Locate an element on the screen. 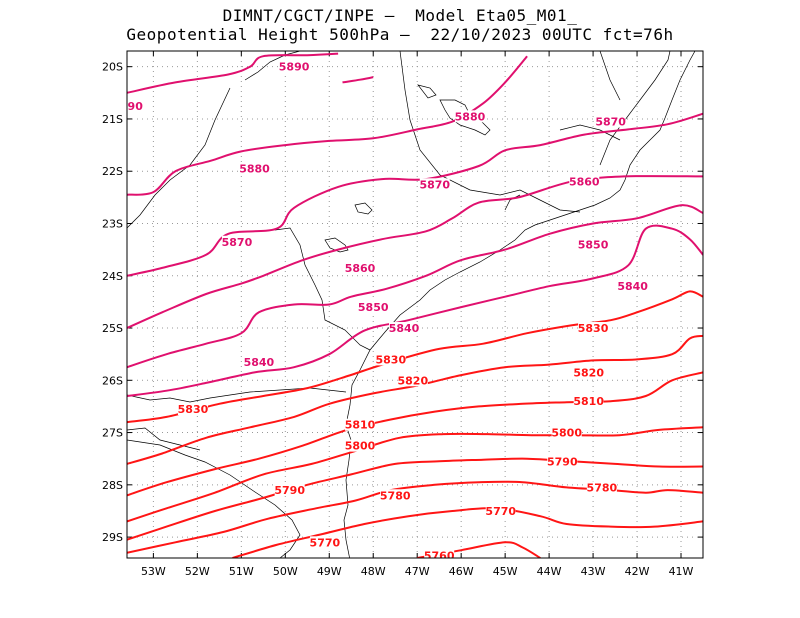 This screenshot has width=800, height=618. lat-tick-label: 22S is located at coordinates (112, 171).